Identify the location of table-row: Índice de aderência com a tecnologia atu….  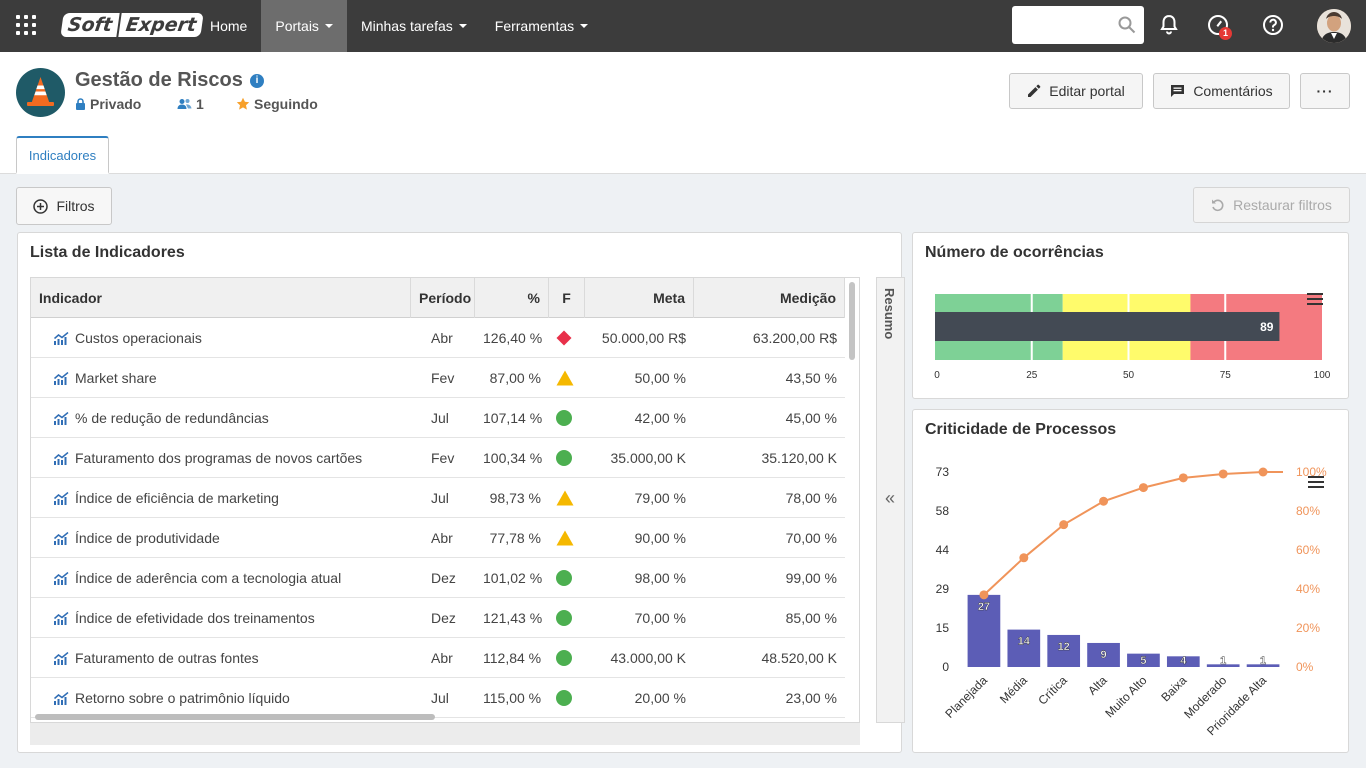
(438, 578).